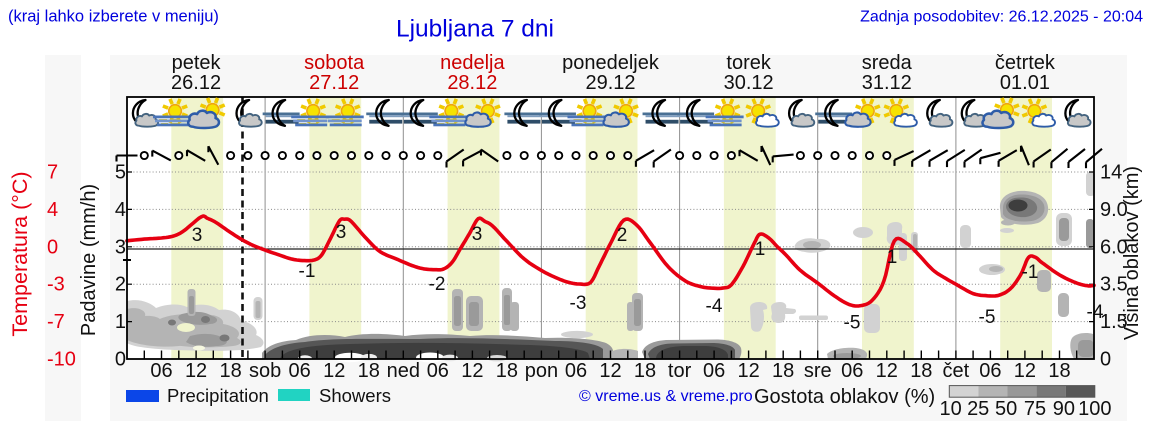 This screenshot has width=1152, height=443. What do you see at coordinates (437, 284) in the screenshot?
I see `svg-text: -2` at bounding box center [437, 284].